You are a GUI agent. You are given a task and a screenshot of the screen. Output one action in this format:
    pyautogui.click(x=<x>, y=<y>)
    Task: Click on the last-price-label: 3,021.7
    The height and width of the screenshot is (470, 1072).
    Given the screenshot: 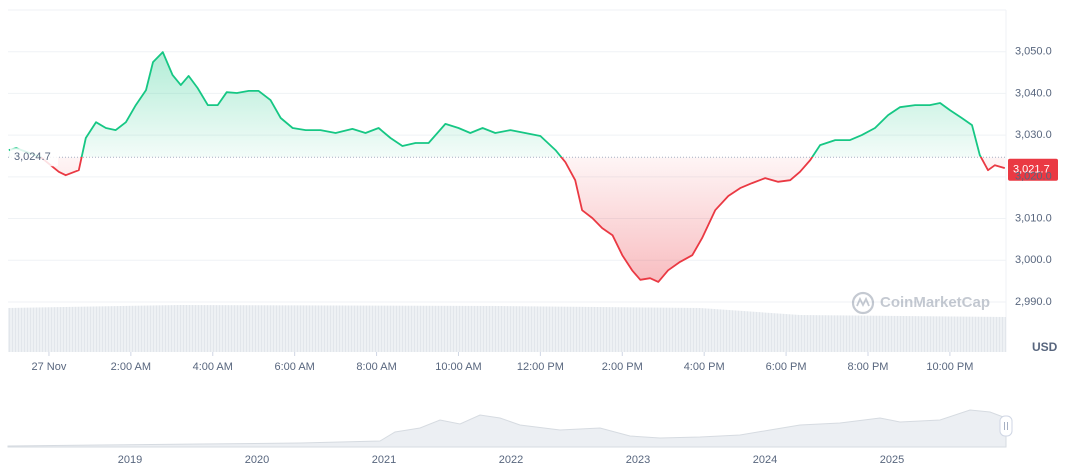 What is the action you would take?
    pyautogui.click(x=1031, y=170)
    